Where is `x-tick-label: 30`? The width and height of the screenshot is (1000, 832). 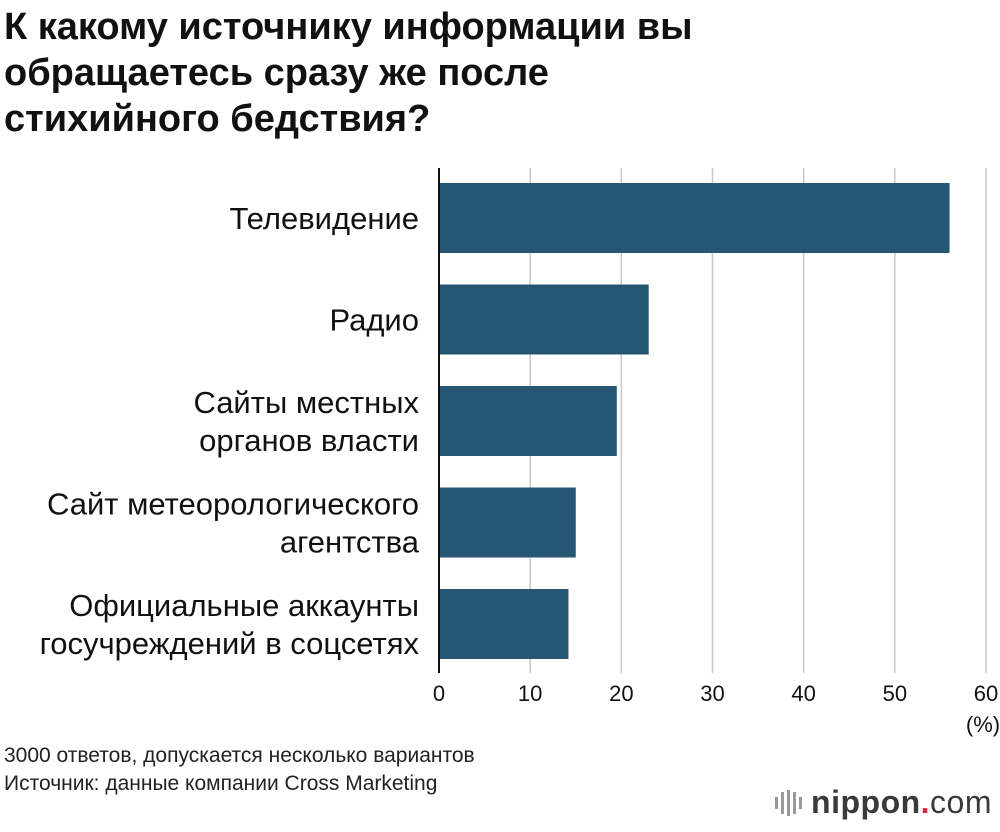
x-tick-label: 30 is located at coordinates (712, 693).